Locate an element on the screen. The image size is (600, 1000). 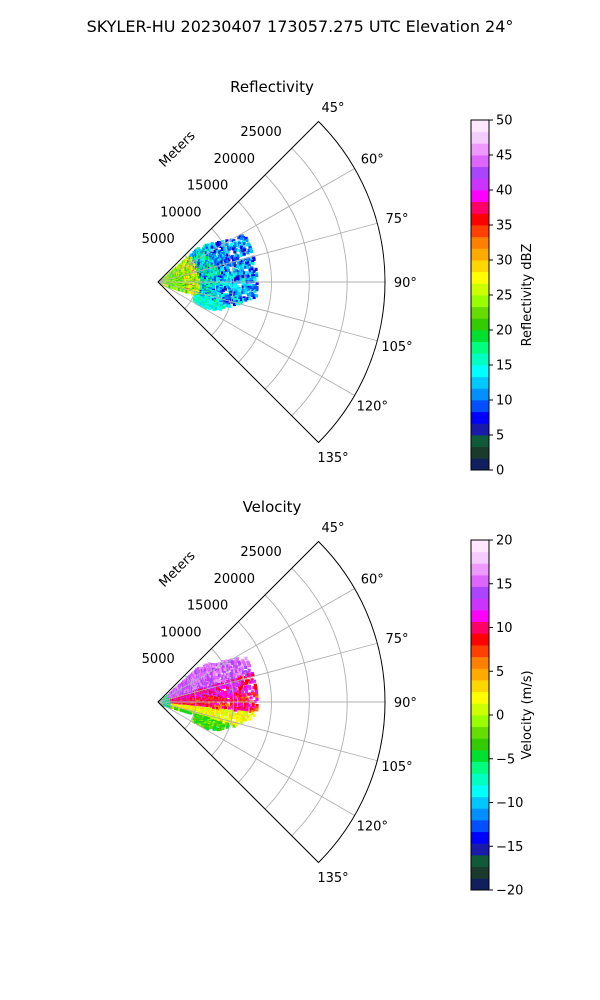
colorbar-label: Reflectivity dBZ is located at coordinates (527, 295).